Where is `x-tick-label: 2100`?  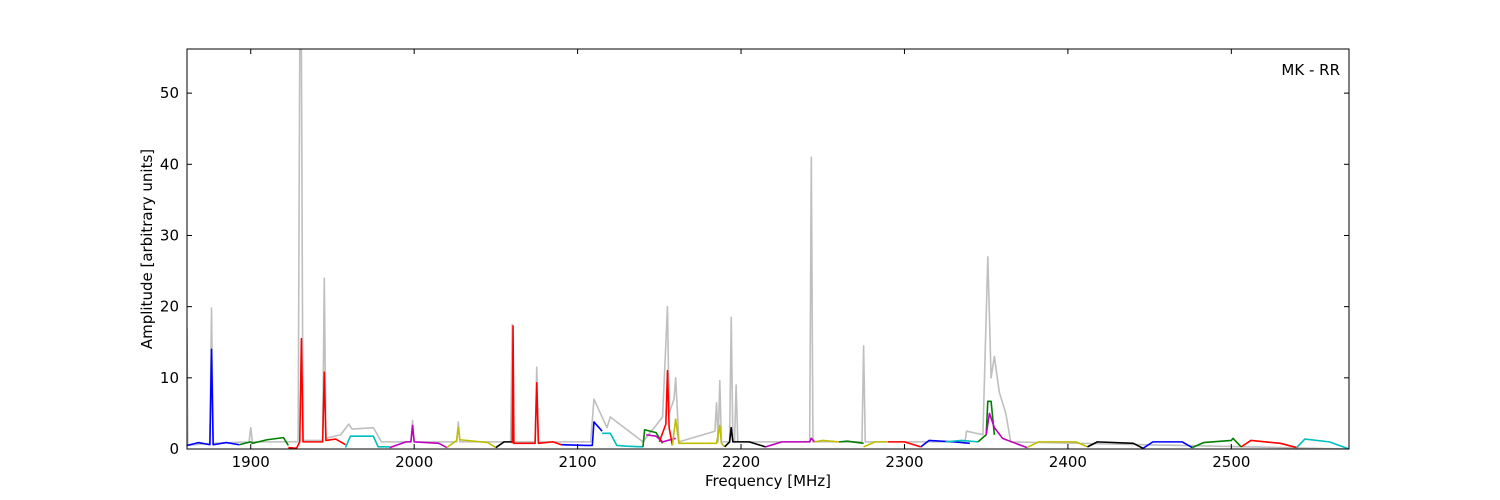 x-tick-label: 2100 is located at coordinates (578, 462).